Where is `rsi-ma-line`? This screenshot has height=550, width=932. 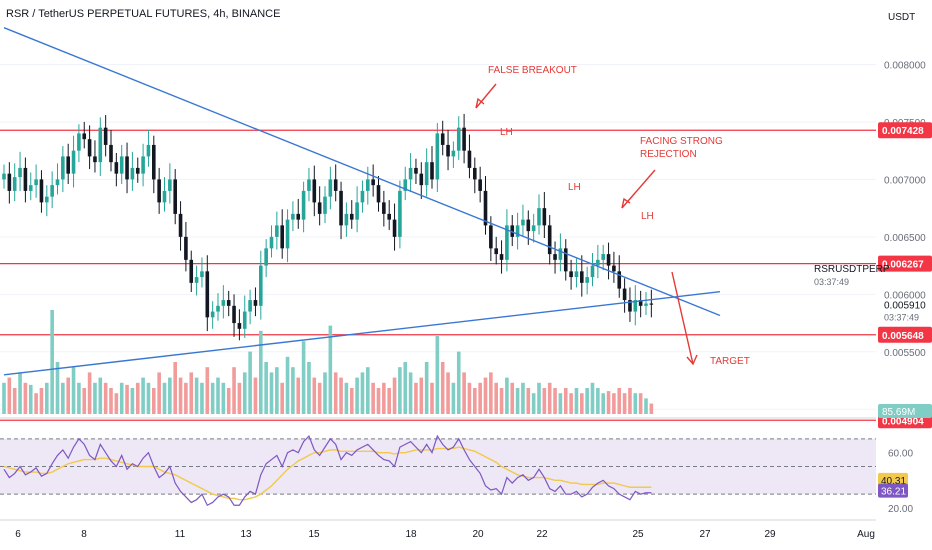
rsi-ma-line is located at coordinates (327, 473).